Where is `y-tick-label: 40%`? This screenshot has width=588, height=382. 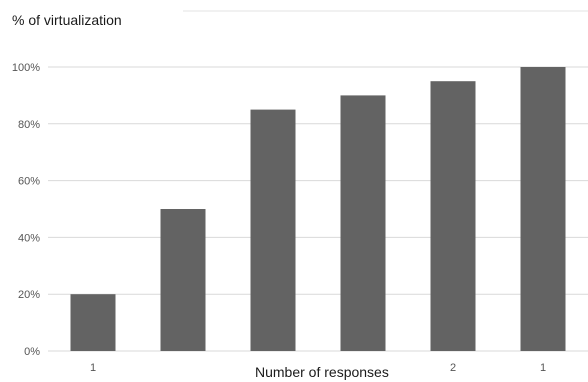
y-tick-label: 40% is located at coordinates (29, 238).